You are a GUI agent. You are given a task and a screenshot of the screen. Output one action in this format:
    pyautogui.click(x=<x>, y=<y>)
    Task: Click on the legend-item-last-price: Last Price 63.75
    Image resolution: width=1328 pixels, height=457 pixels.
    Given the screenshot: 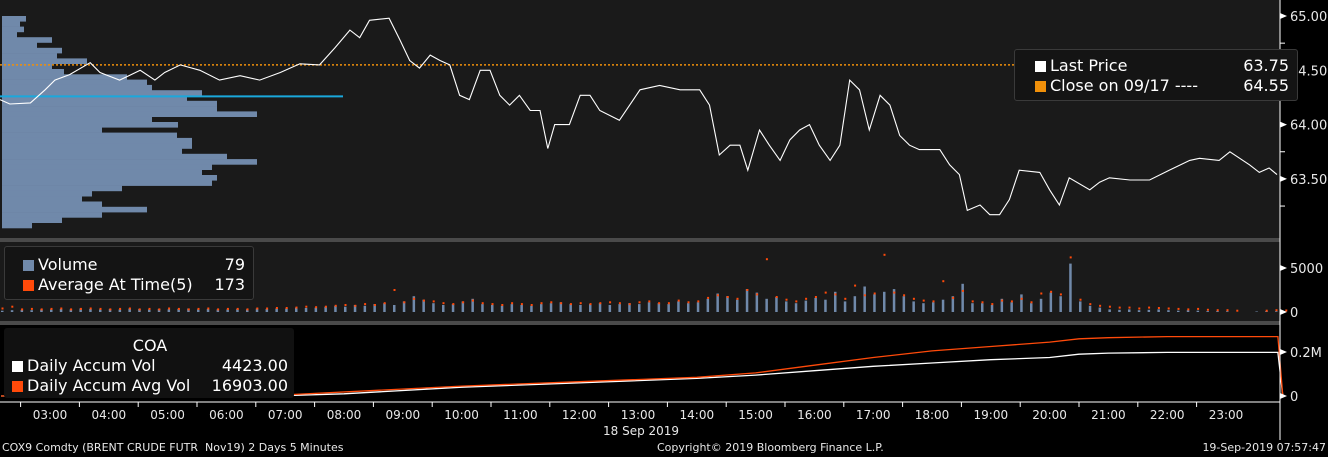 What is the action you would take?
    pyautogui.click(x=1162, y=66)
    